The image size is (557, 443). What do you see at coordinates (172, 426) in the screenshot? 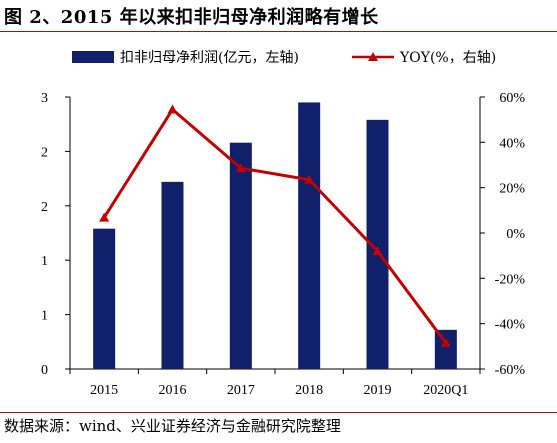
I see `source-note: 数据来源：wind、兴业证券经济与金融研究院整理` at bounding box center [172, 426].